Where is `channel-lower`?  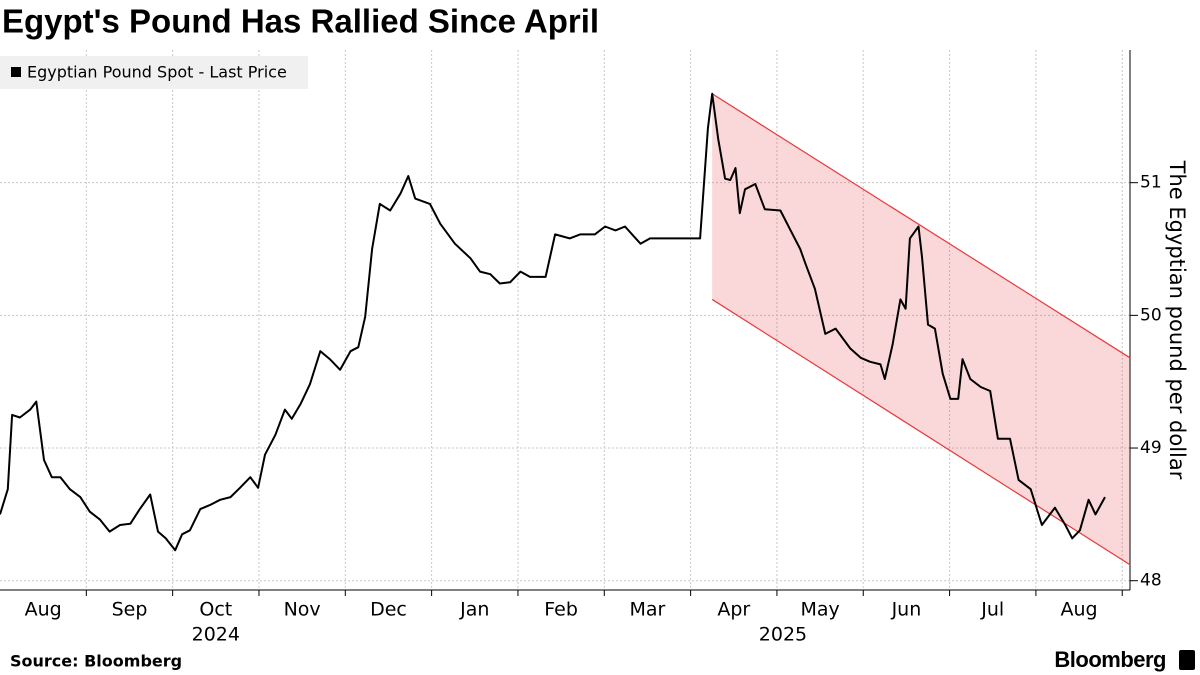 channel-lower is located at coordinates (921, 432).